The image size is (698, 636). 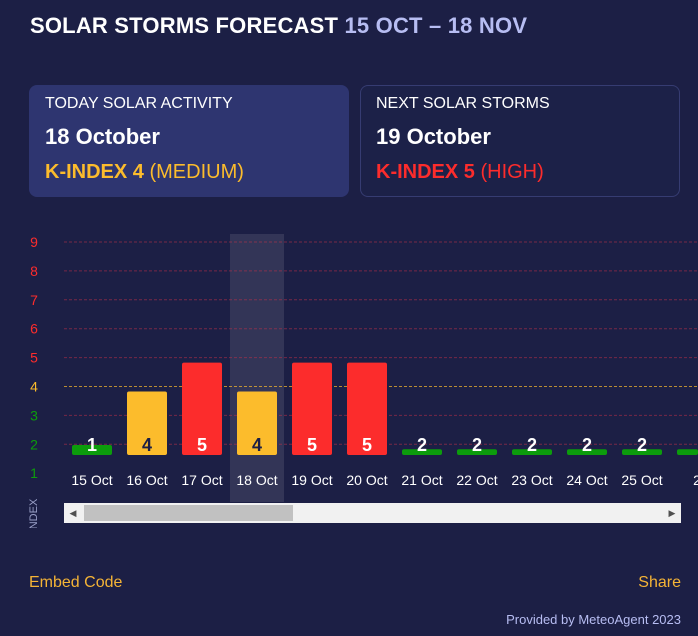 I want to click on x-tick-label: 22 Oct, so click(x=476, y=480).